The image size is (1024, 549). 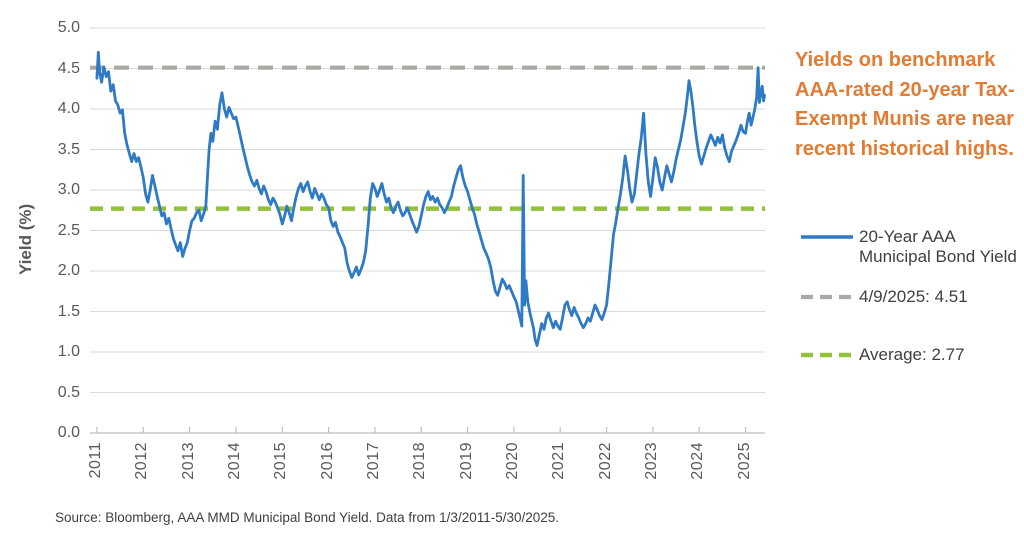 I want to click on x-tick-label: 2018, so click(x=420, y=461).